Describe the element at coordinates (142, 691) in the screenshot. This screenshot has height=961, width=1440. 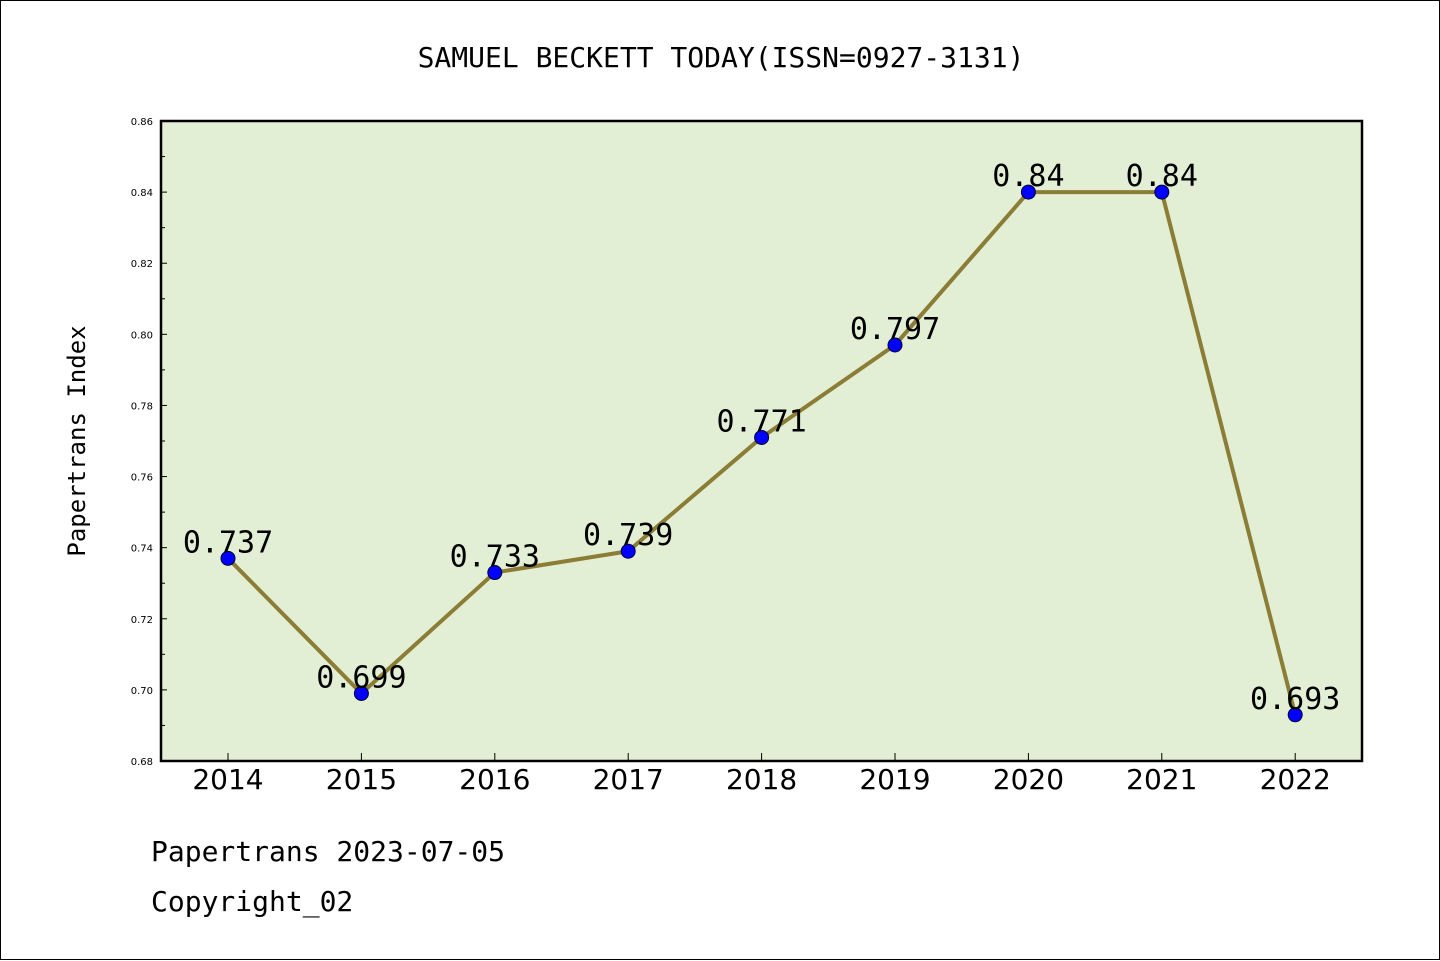
I see `y-tick-label: 0.70` at that location.